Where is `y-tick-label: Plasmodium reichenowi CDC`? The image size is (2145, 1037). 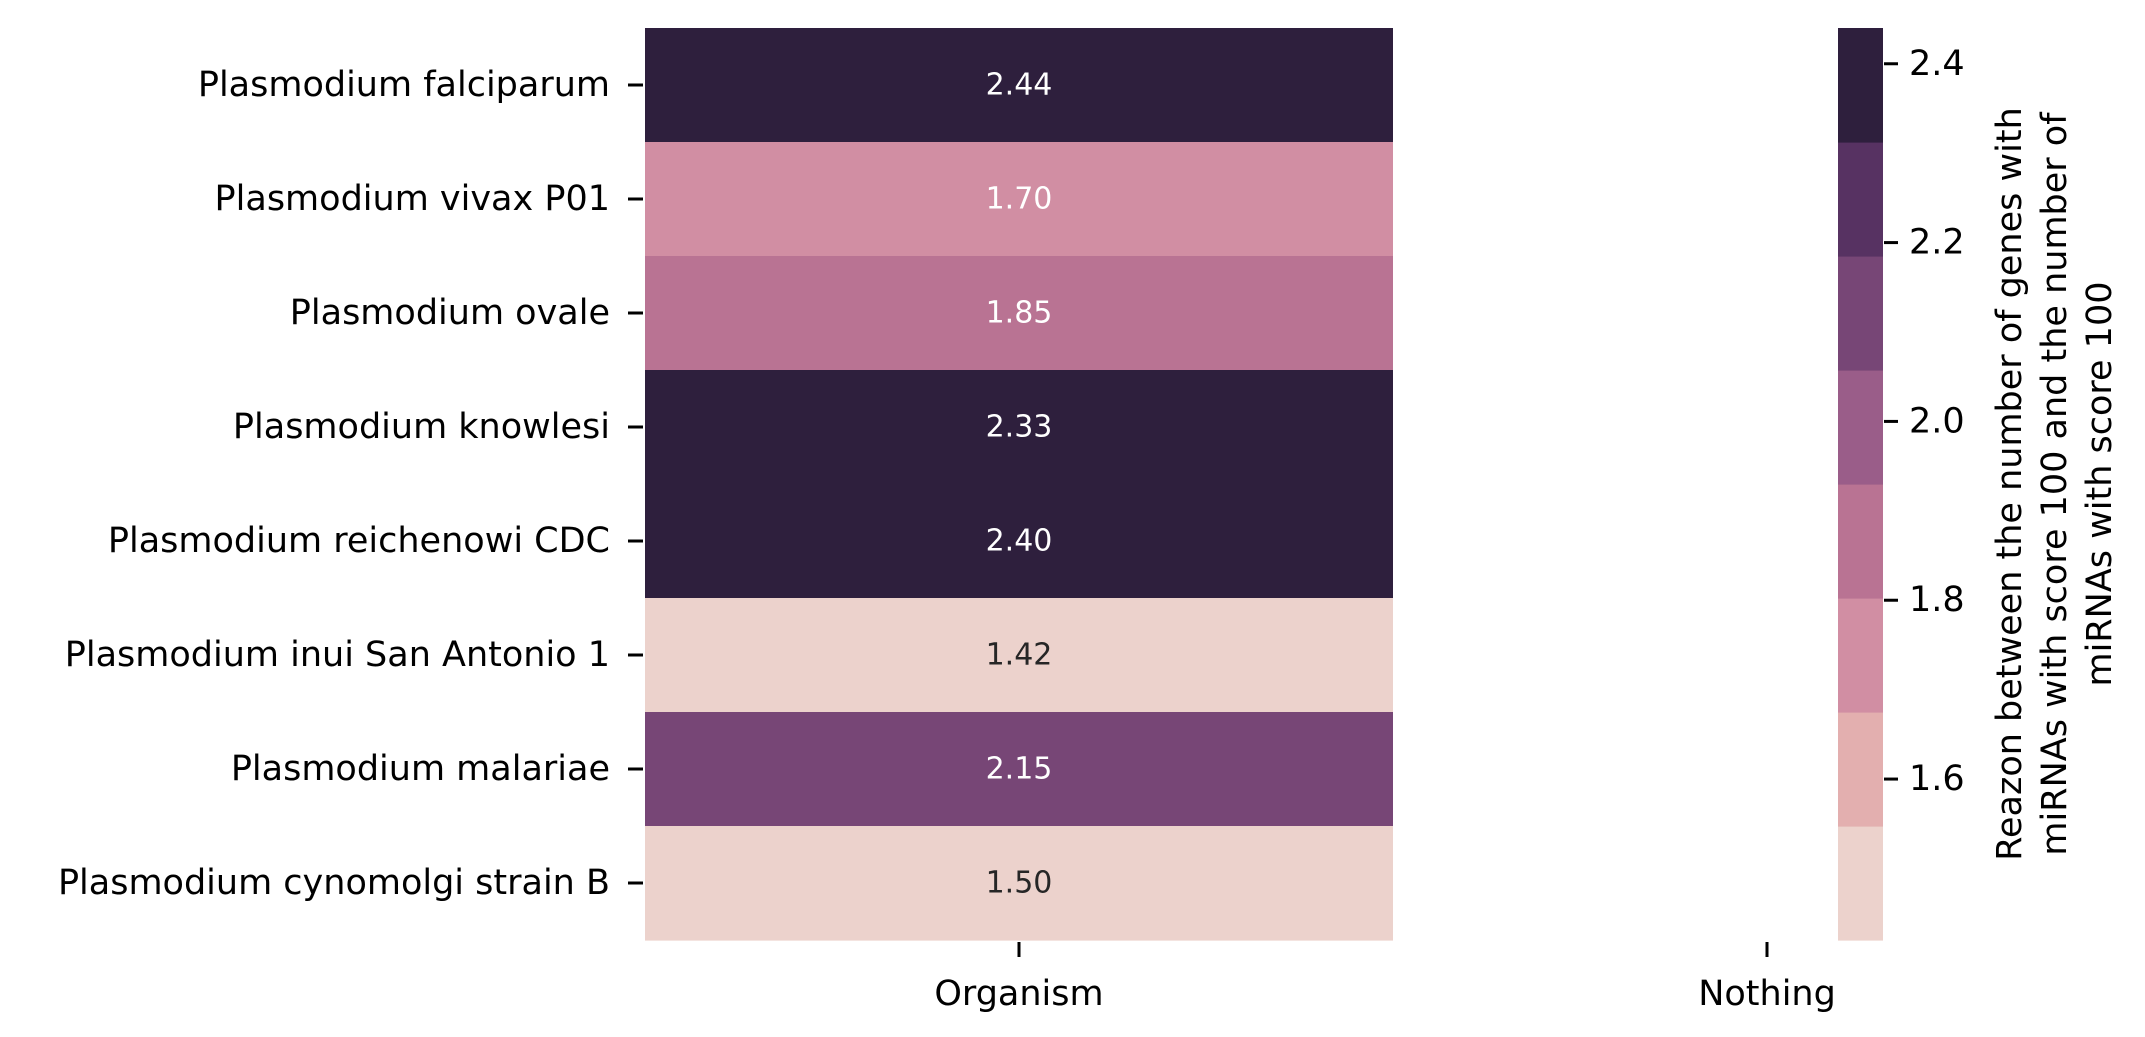
y-tick-label: Plasmodium reichenowi CDC is located at coordinates (359, 541).